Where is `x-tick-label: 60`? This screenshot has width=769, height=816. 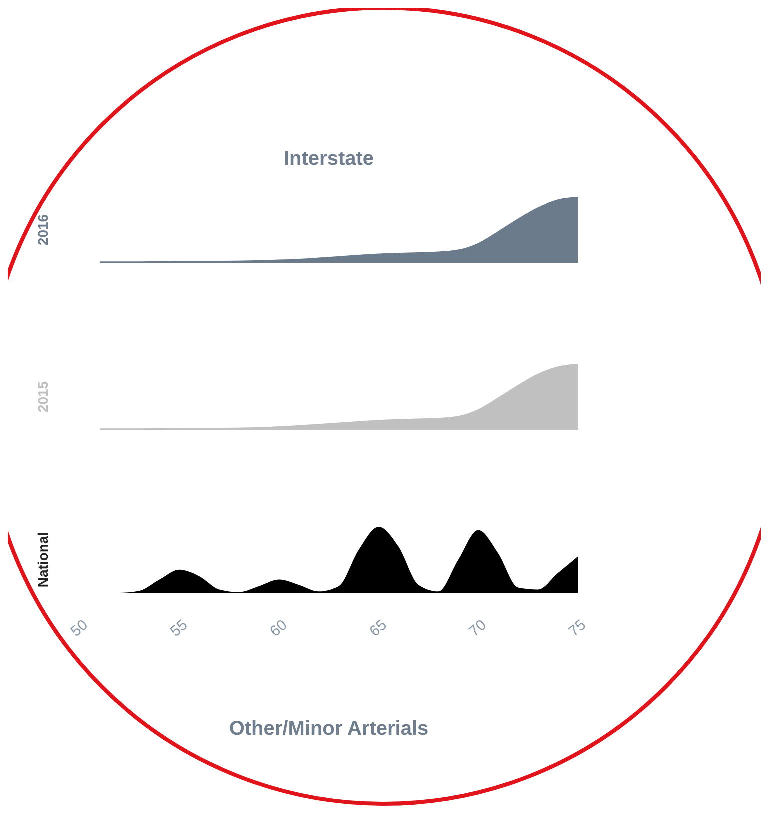 x-tick-label: 60 is located at coordinates (279, 628).